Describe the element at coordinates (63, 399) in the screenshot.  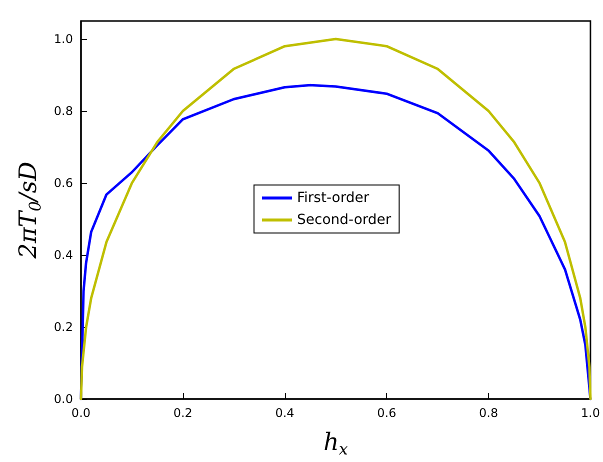
I see `y-tick-label: 0.0` at that location.